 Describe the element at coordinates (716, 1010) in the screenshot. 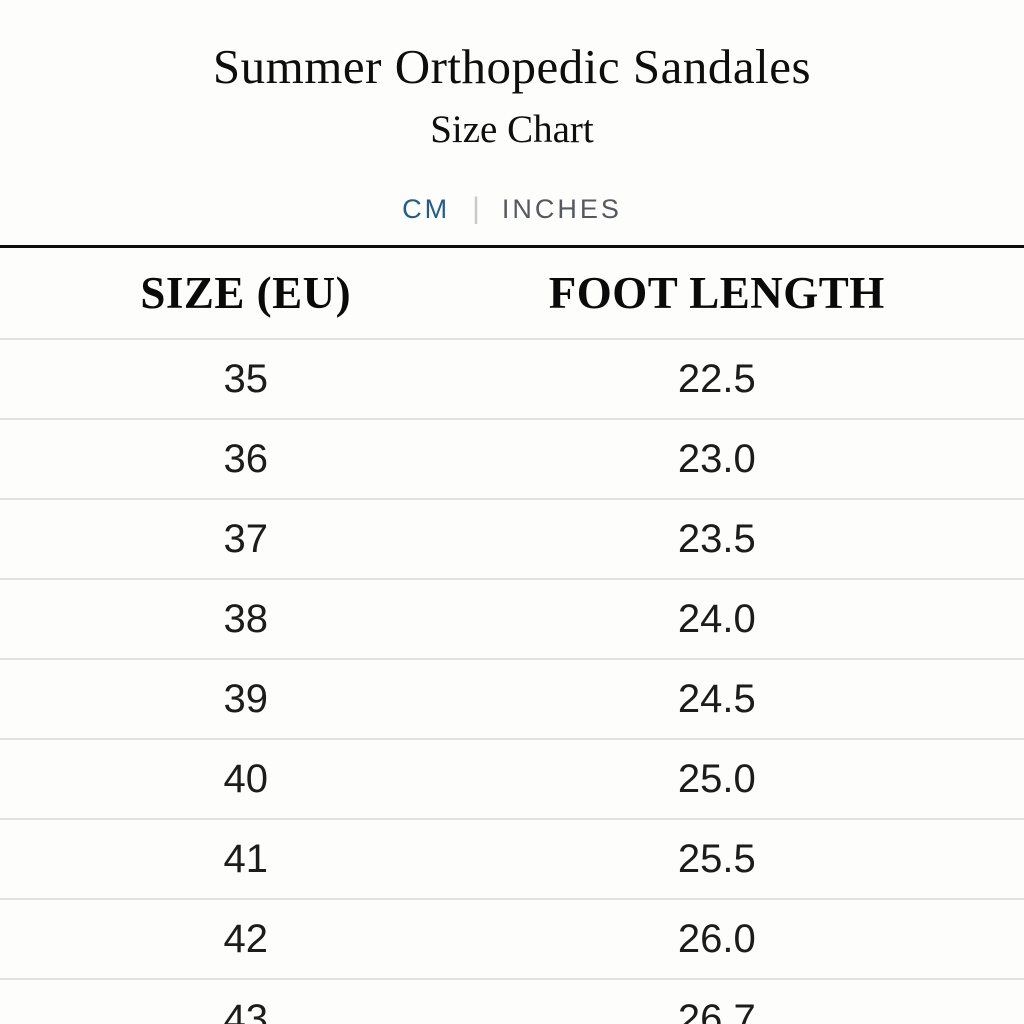

I see `foot-length-cell: 26.7` at that location.